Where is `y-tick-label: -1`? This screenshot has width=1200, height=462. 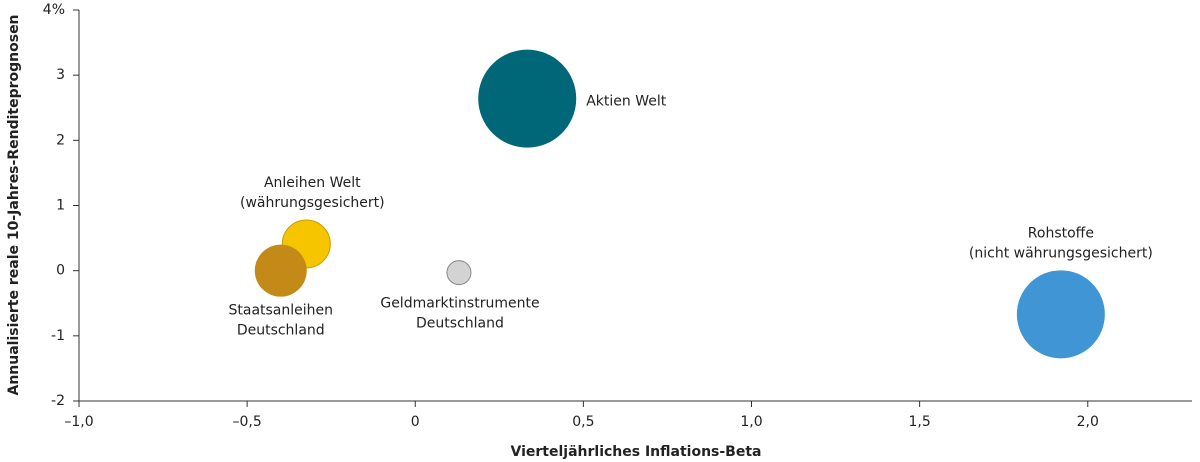
y-tick-label: -1 is located at coordinates (58, 336).